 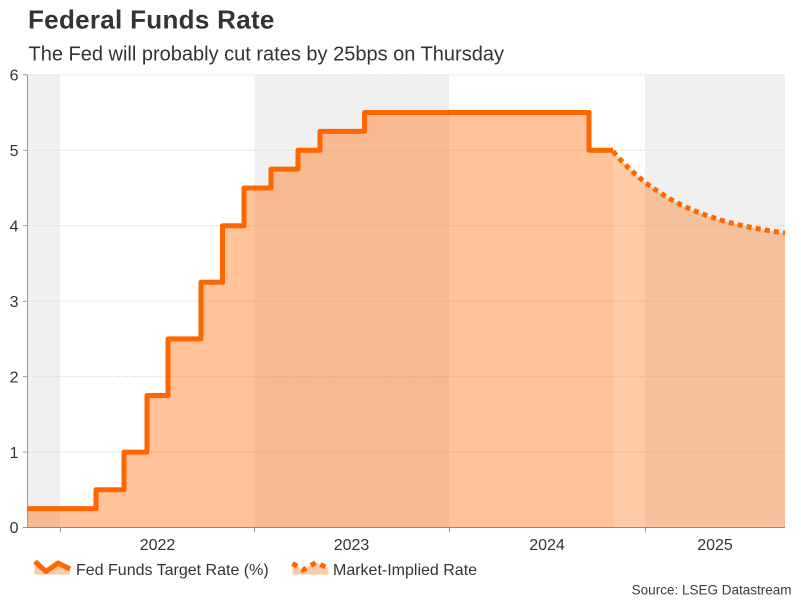 I want to click on svg-text: 2025, so click(x=715, y=545).